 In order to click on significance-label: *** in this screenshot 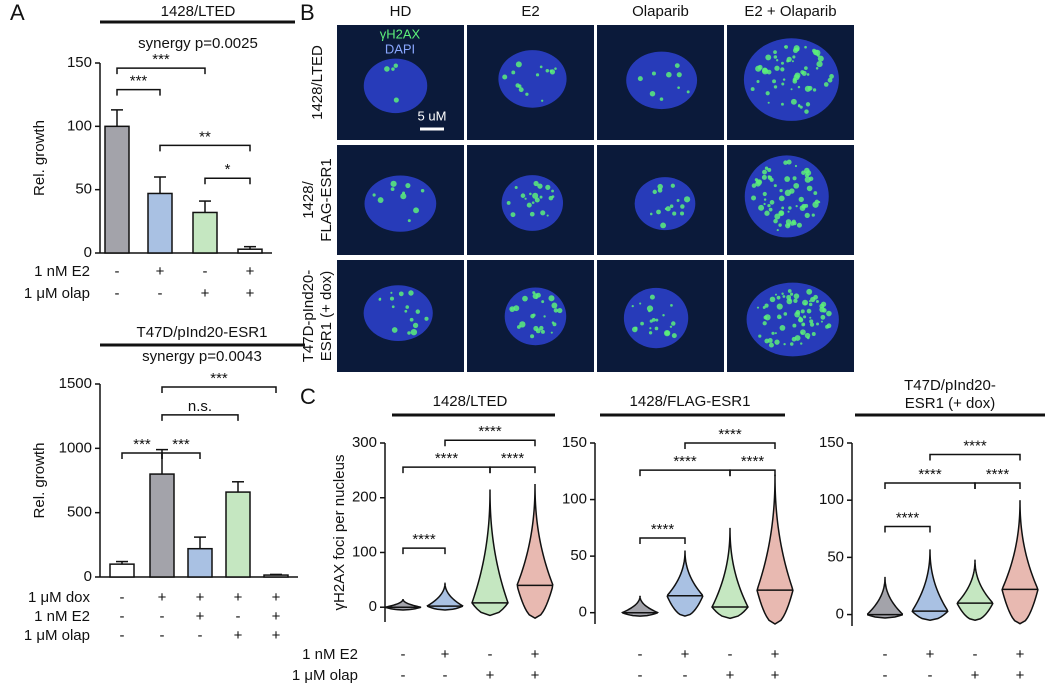, I will do `click(219, 378)`.